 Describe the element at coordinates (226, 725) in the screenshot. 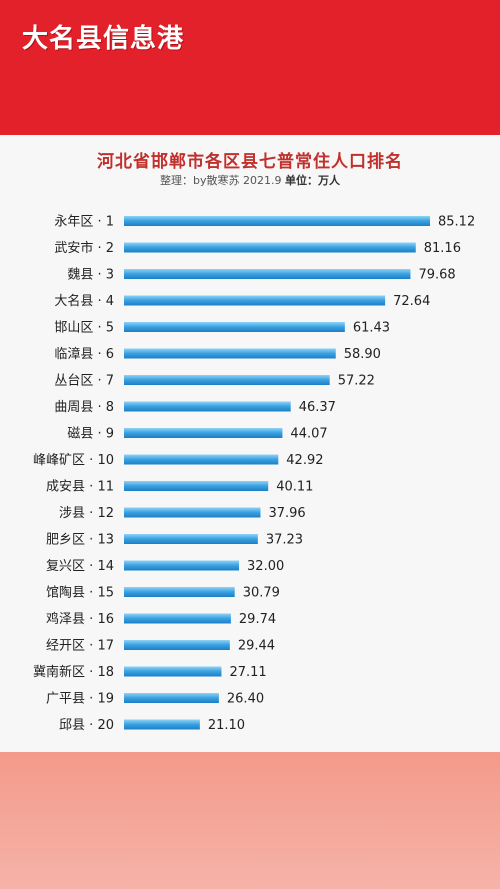

I see `value-label: 21.10` at that location.